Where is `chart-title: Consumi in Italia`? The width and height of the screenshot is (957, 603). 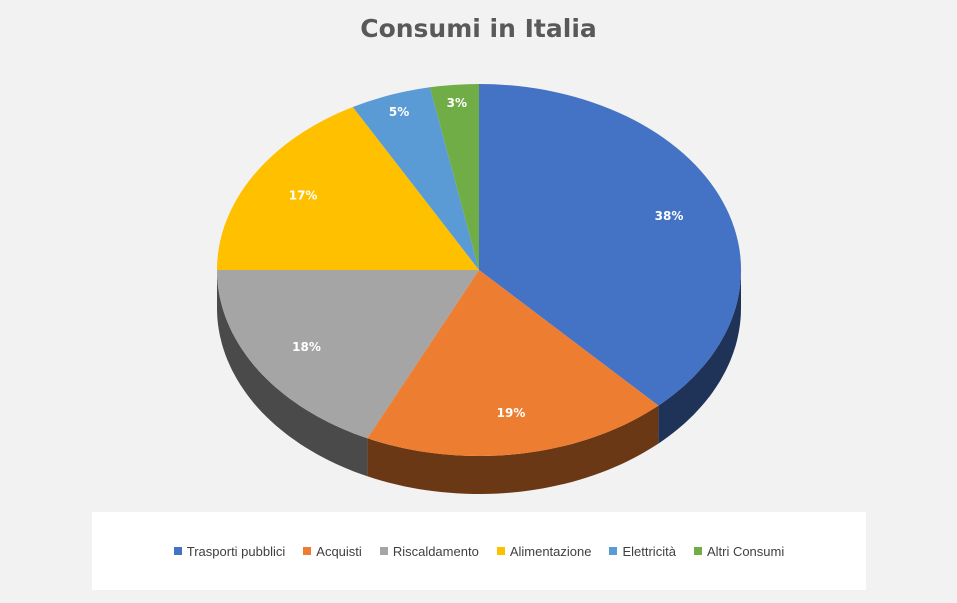
chart-title: Consumi in Italia is located at coordinates (478, 28).